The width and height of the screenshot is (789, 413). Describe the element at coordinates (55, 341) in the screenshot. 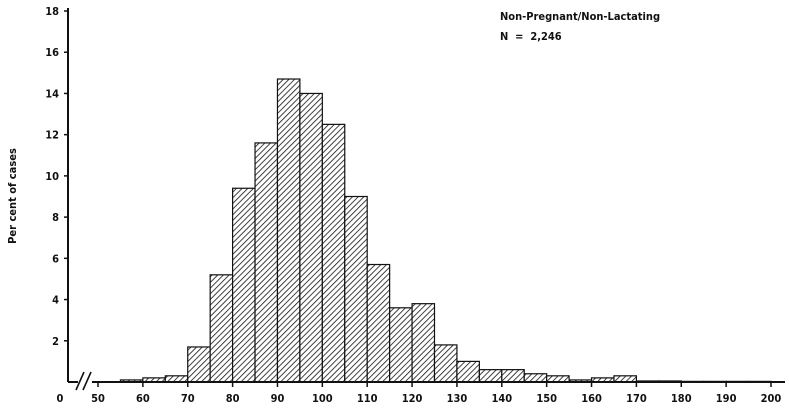

I see `y-tick-label: 2` at that location.